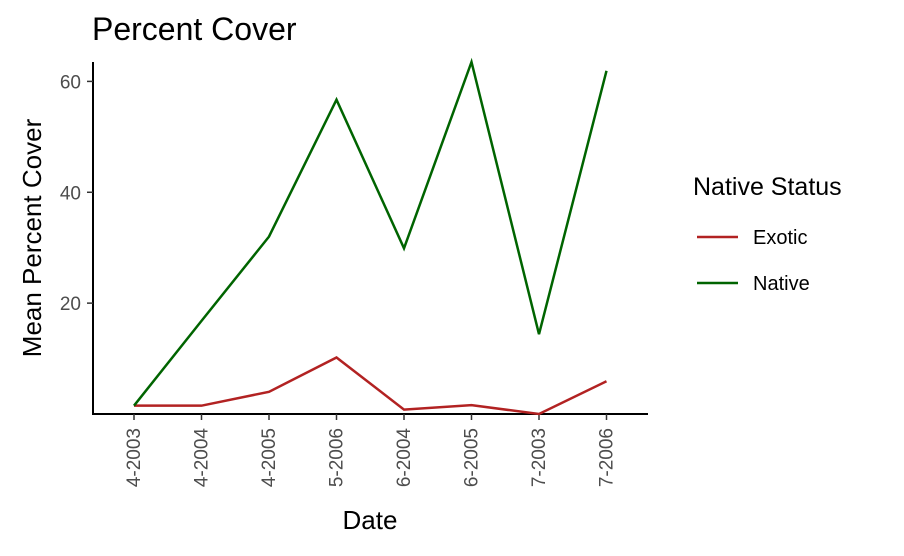 The width and height of the screenshot is (904, 556). What do you see at coordinates (70, 304) in the screenshot?
I see `y-tick-label: 20` at bounding box center [70, 304].